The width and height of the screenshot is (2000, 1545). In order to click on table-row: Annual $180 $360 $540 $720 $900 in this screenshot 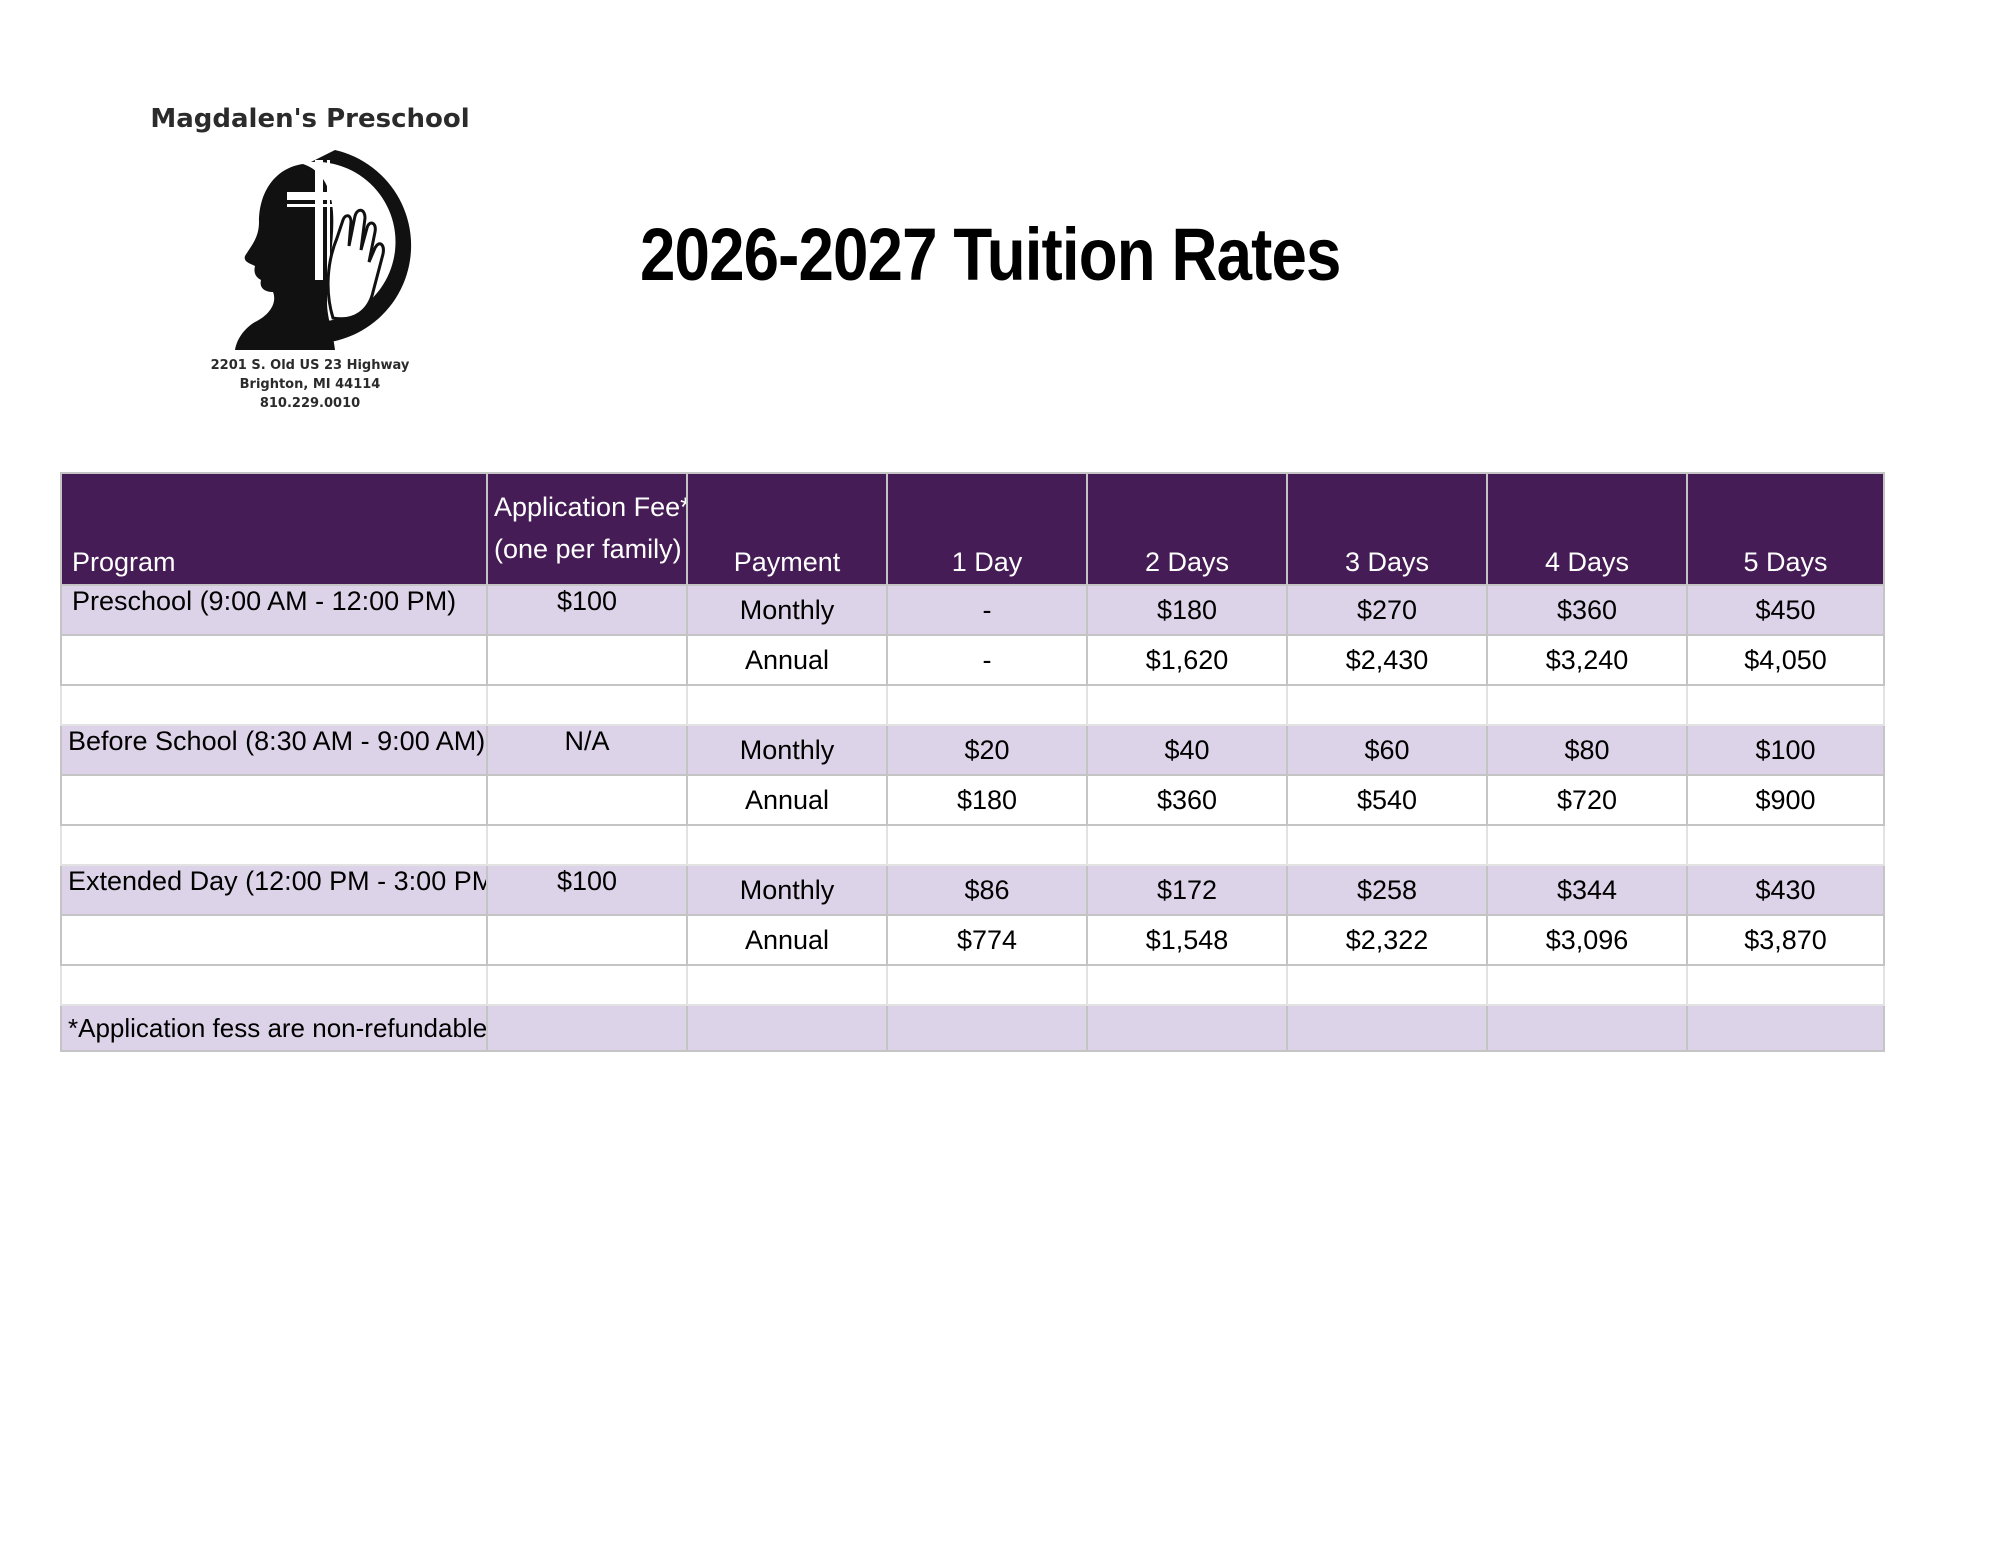, I will do `click(972, 800)`.